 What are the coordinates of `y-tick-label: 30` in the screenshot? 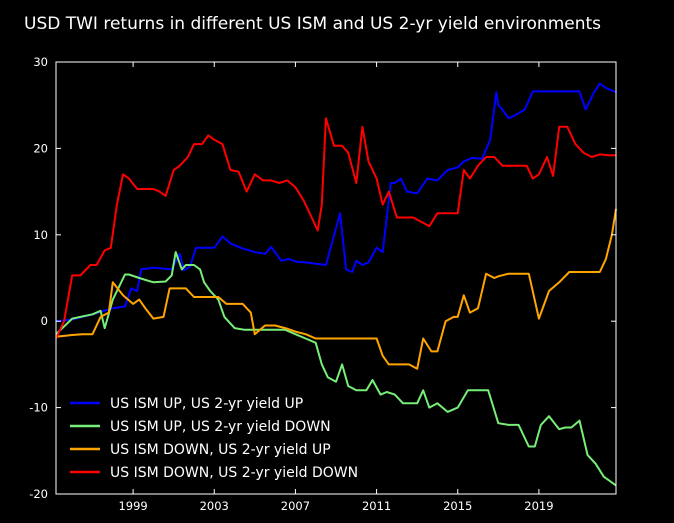 It's located at (40, 62).